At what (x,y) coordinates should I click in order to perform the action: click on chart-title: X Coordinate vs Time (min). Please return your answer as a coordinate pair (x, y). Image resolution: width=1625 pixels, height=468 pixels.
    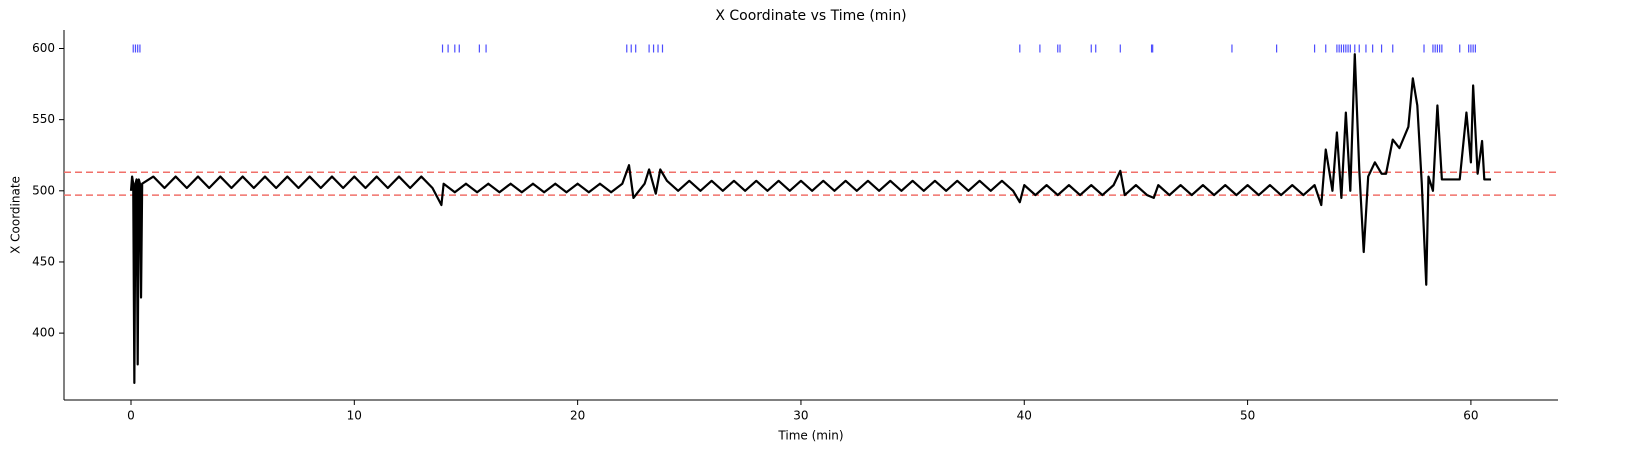
    Looking at the image, I should click on (810, 16).